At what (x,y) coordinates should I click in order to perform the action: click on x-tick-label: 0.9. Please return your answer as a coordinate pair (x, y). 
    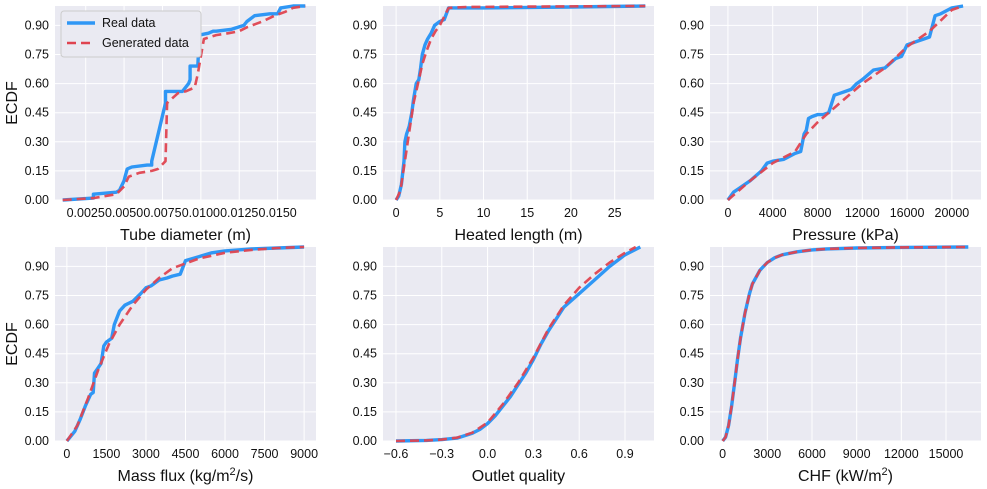
    Looking at the image, I should click on (624, 454).